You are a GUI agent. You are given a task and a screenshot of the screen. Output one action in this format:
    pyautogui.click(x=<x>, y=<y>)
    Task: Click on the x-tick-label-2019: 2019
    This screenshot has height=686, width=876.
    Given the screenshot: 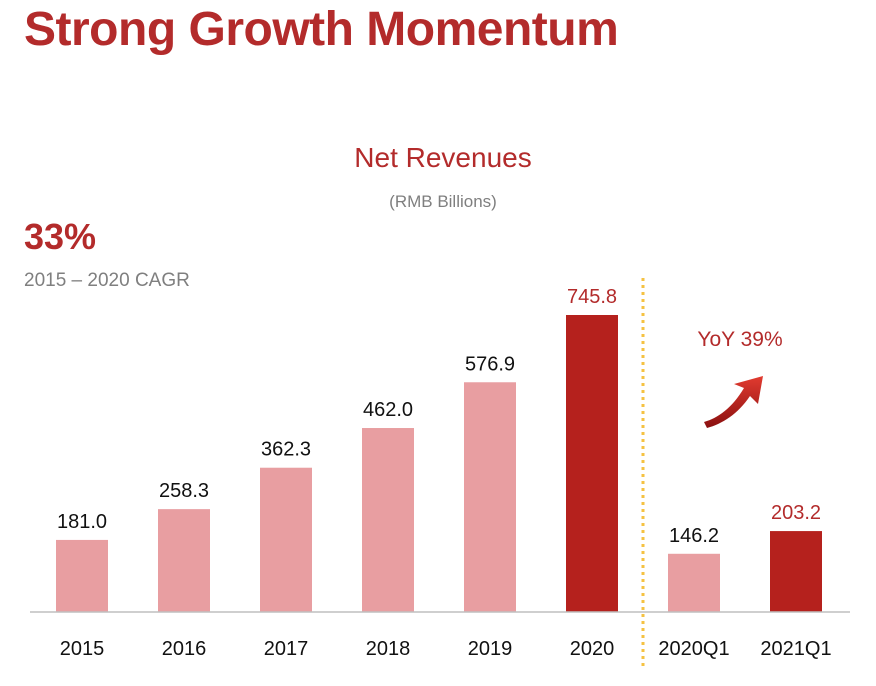 What is the action you would take?
    pyautogui.click(x=490, y=649)
    